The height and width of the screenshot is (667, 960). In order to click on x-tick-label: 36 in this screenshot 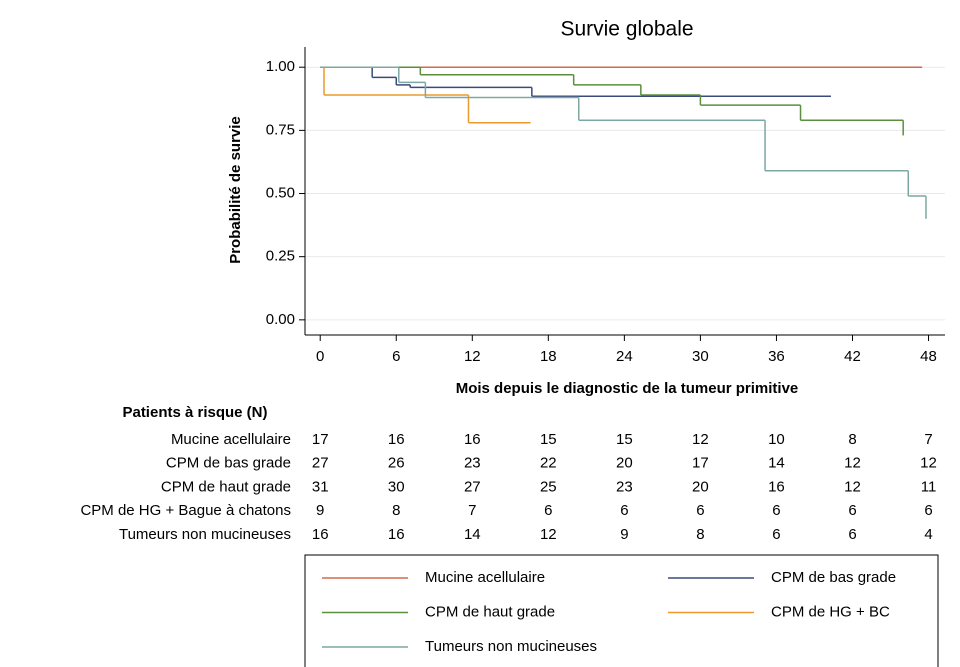, I will do `click(776, 356)`.